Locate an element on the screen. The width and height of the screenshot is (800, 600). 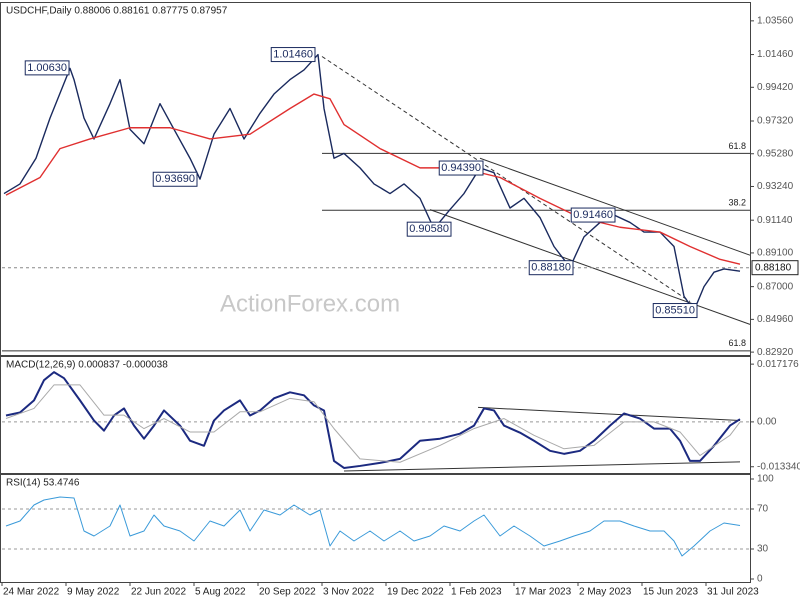
x-tick-label: 2 May 2023 is located at coordinates (605, 592).